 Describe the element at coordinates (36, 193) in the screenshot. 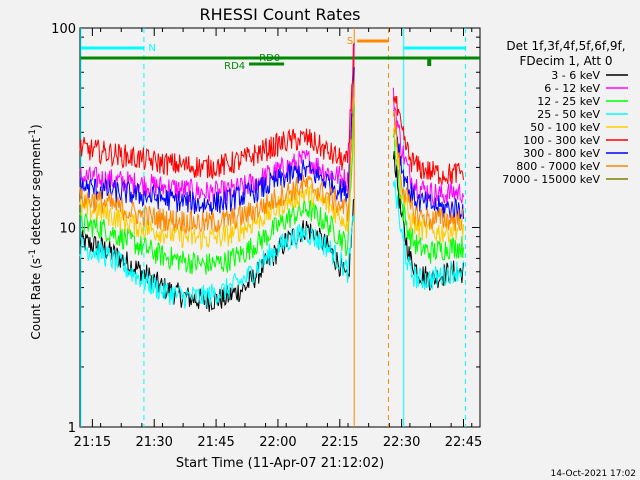

I see `y-axis-label-mid: detector segment` at that location.